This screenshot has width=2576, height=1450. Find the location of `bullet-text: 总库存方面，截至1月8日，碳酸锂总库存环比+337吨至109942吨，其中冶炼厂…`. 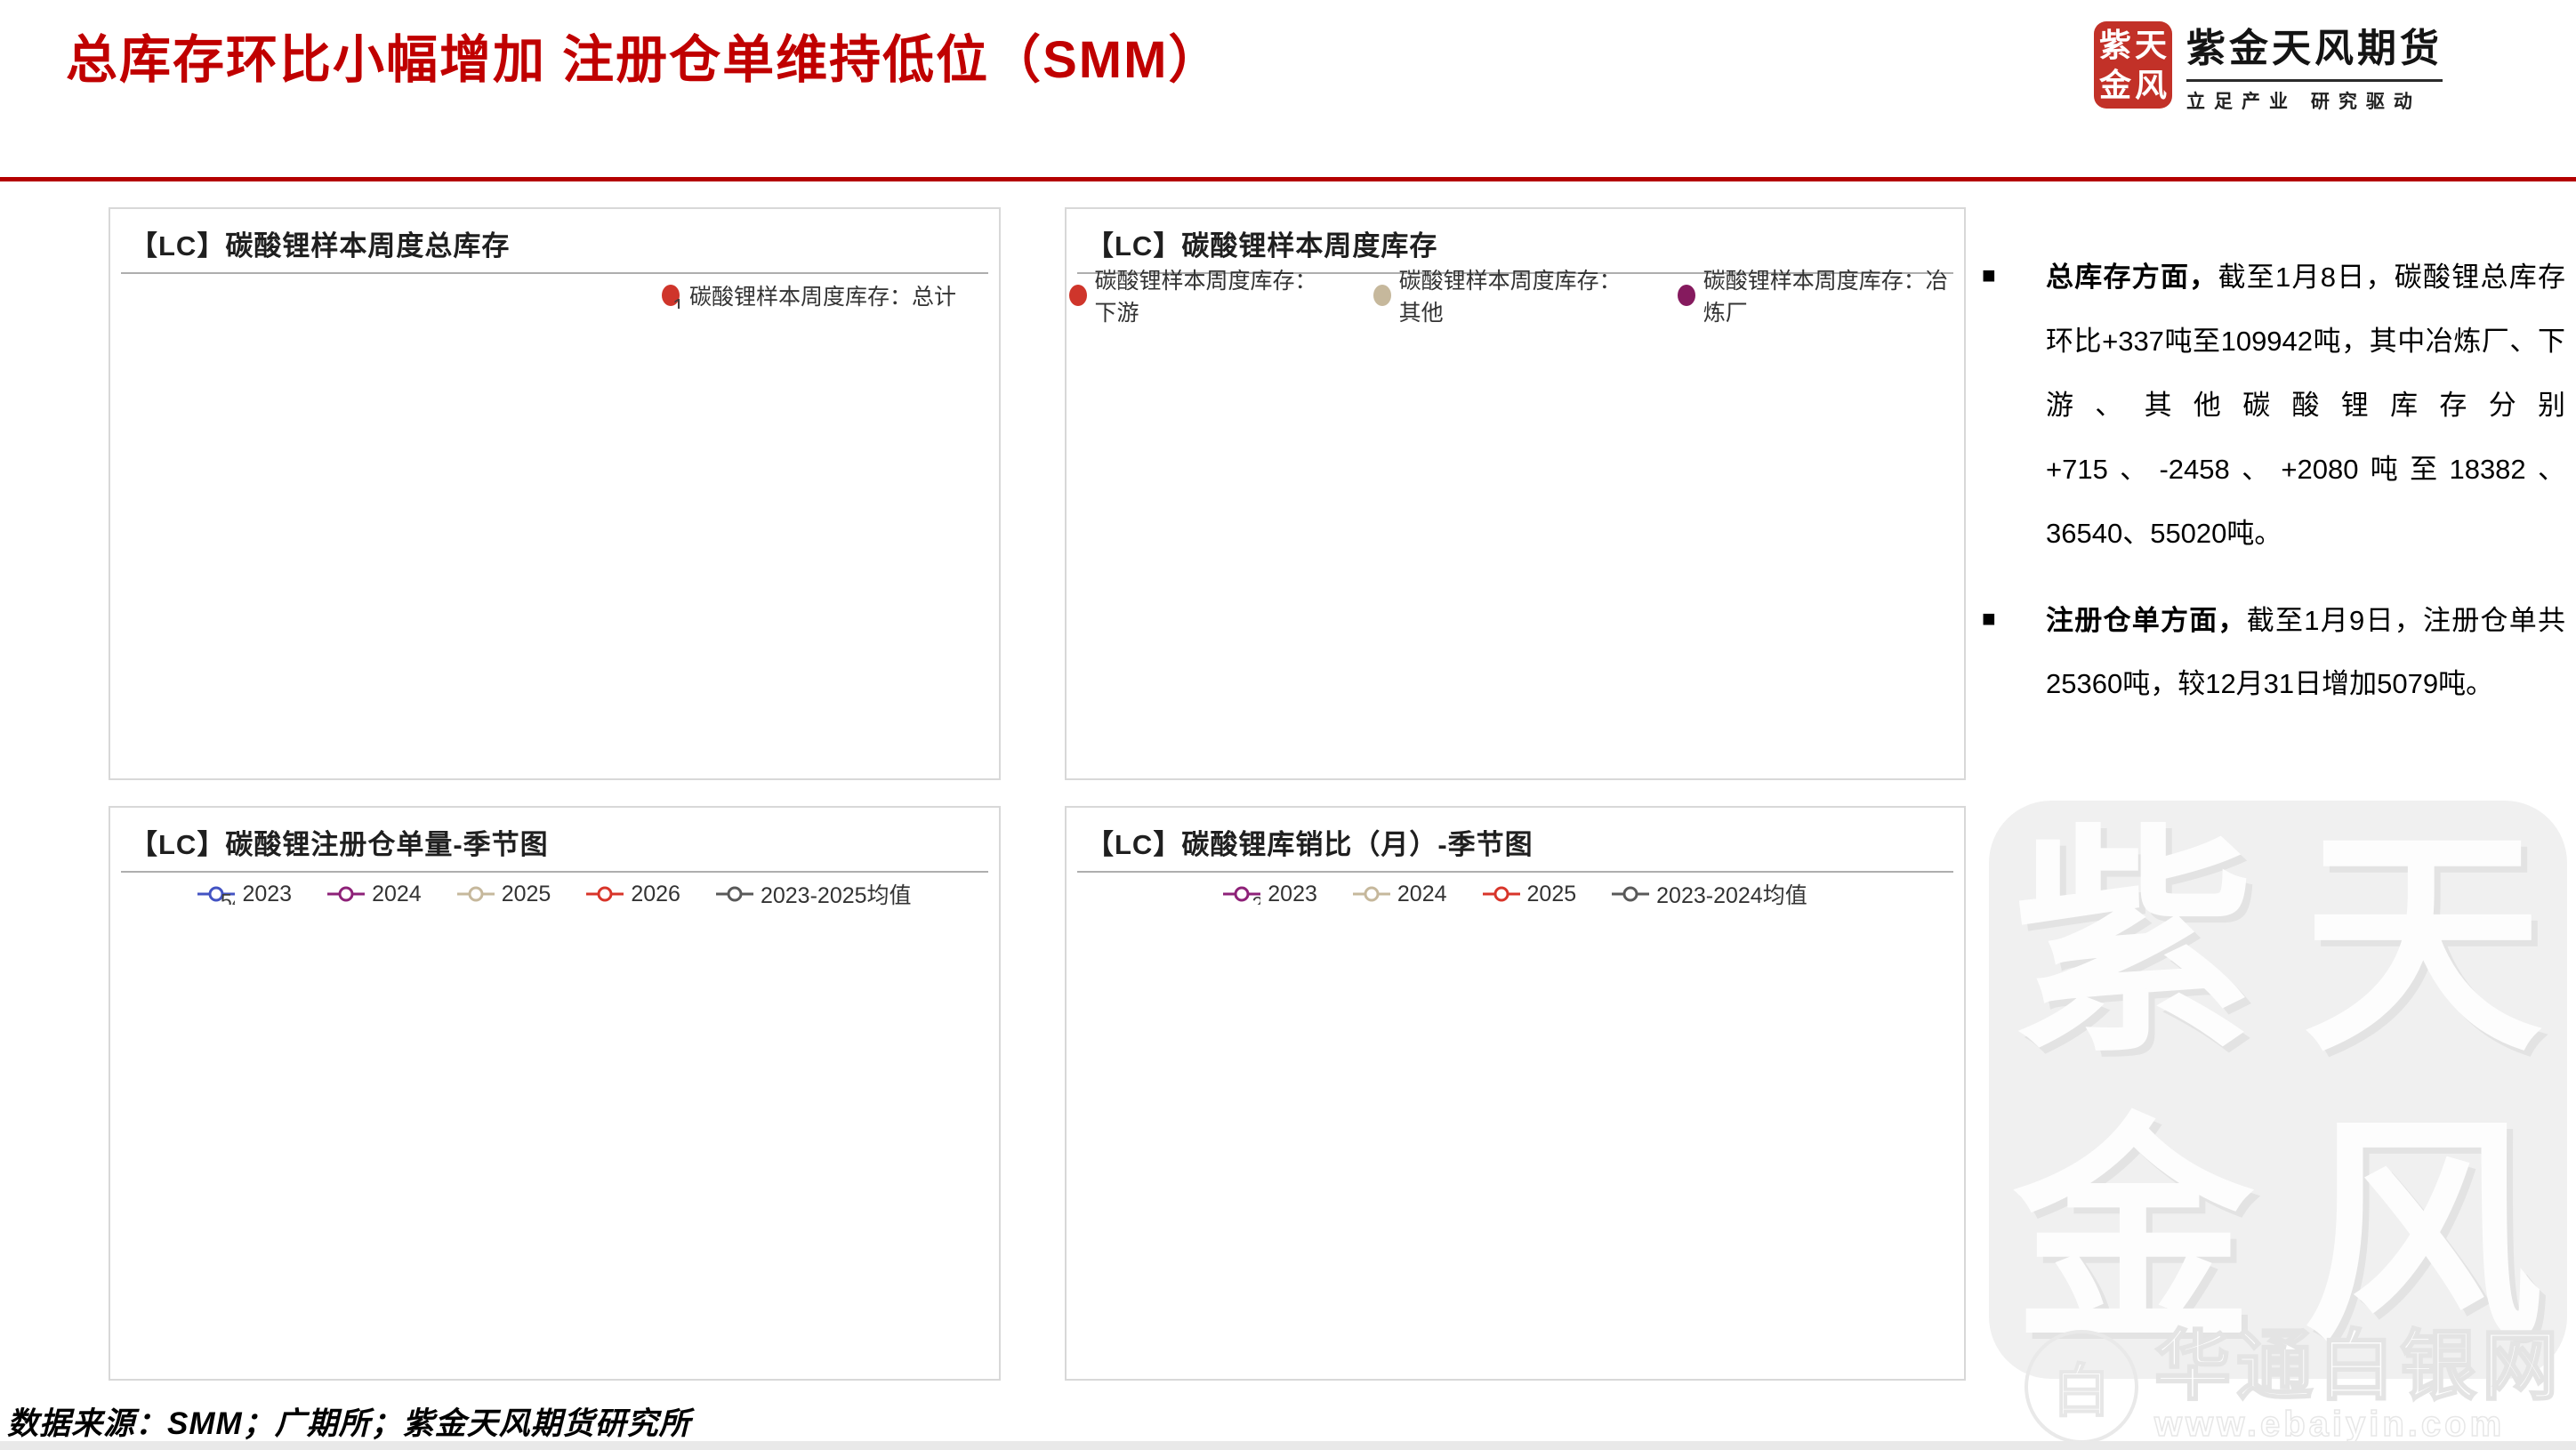

bullet-text: 总库存方面，截至1月8日，碳酸锂总库存环比+337吨至109942吨，其中冶炼厂… is located at coordinates (2306, 405).